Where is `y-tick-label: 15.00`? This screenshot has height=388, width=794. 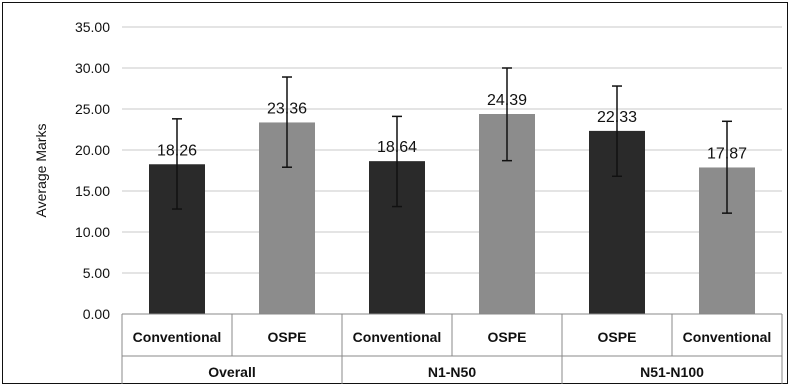
y-tick-label: 15.00 is located at coordinates (92, 191).